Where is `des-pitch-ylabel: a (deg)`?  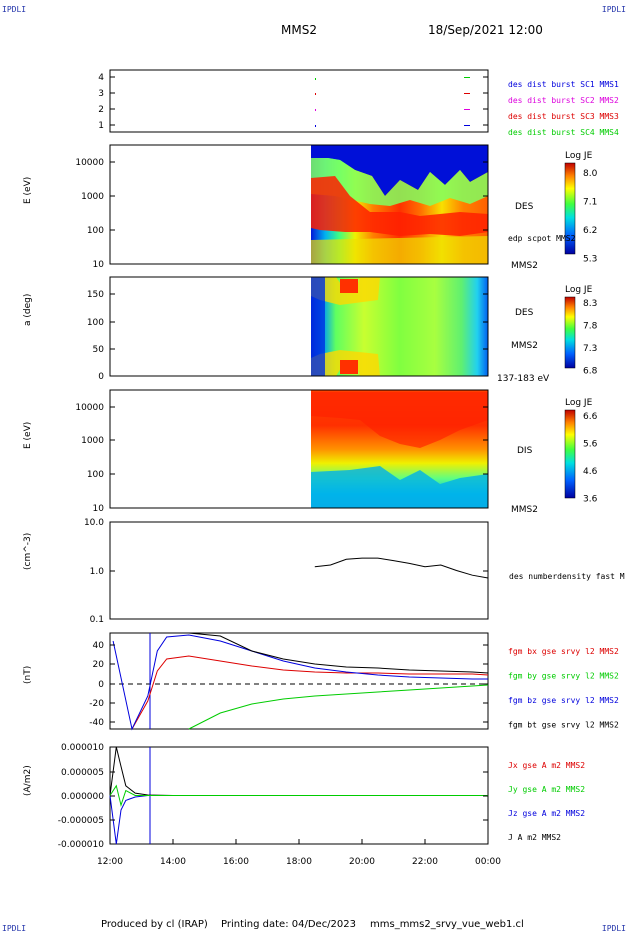 des-pitch-ylabel: a (deg) is located at coordinates (28, 310).